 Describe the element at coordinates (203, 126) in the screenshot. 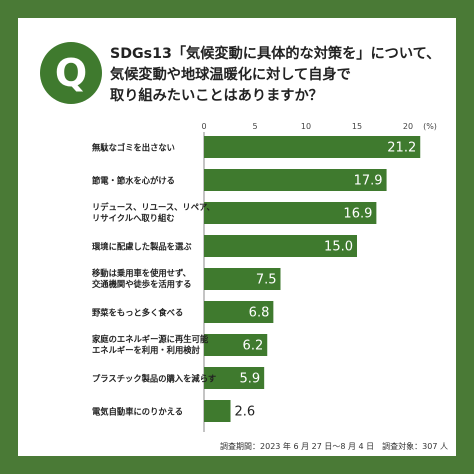

I see `x-tick-label: 0` at that location.